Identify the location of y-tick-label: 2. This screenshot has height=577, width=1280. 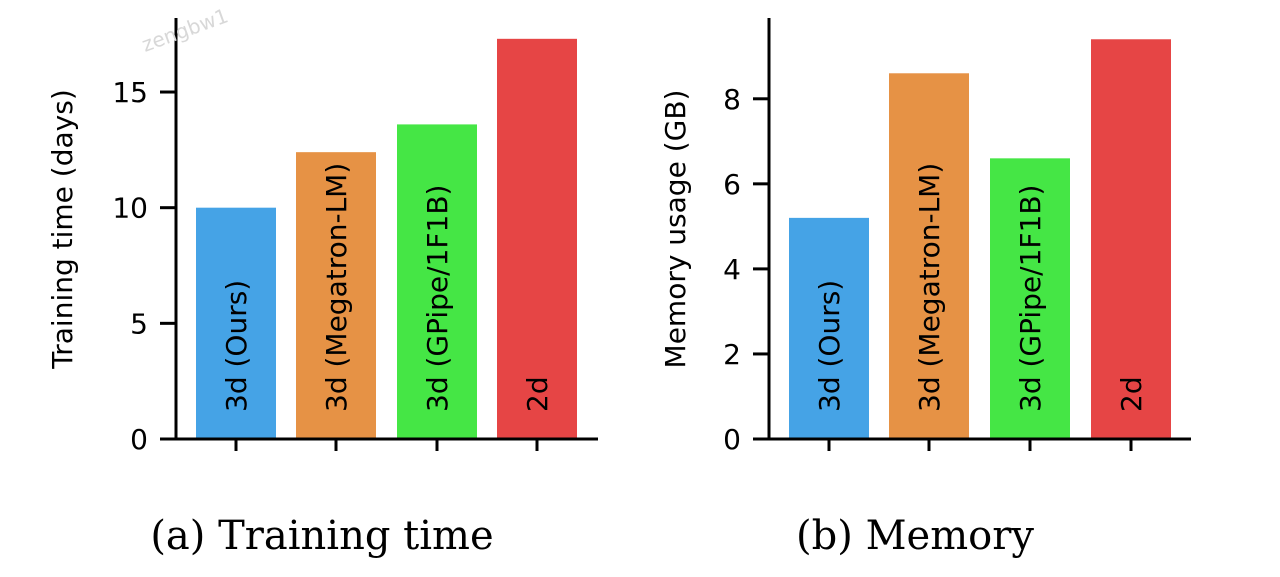
(732, 354).